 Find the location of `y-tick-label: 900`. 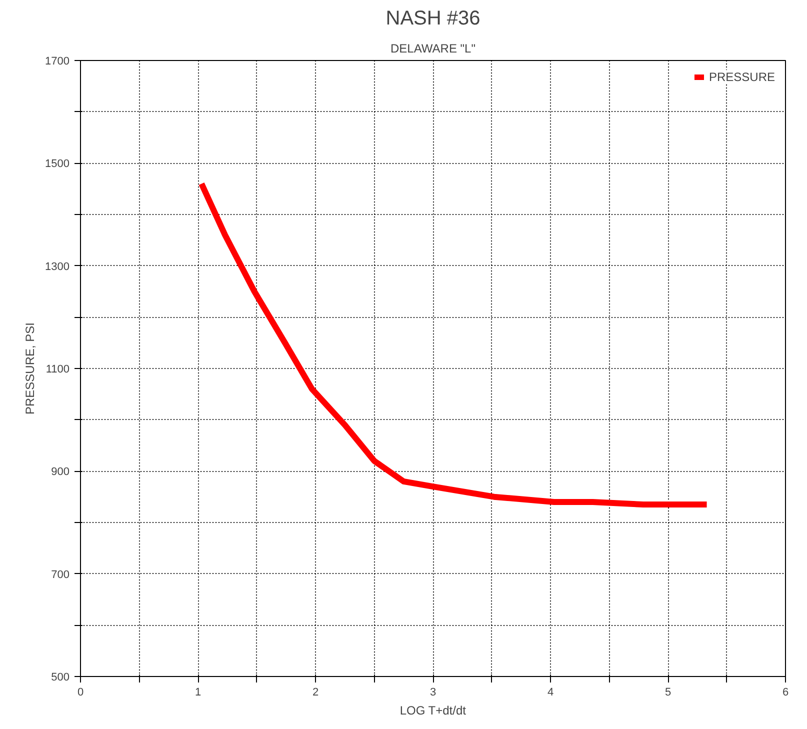

y-tick-label: 900 is located at coordinates (60, 472).